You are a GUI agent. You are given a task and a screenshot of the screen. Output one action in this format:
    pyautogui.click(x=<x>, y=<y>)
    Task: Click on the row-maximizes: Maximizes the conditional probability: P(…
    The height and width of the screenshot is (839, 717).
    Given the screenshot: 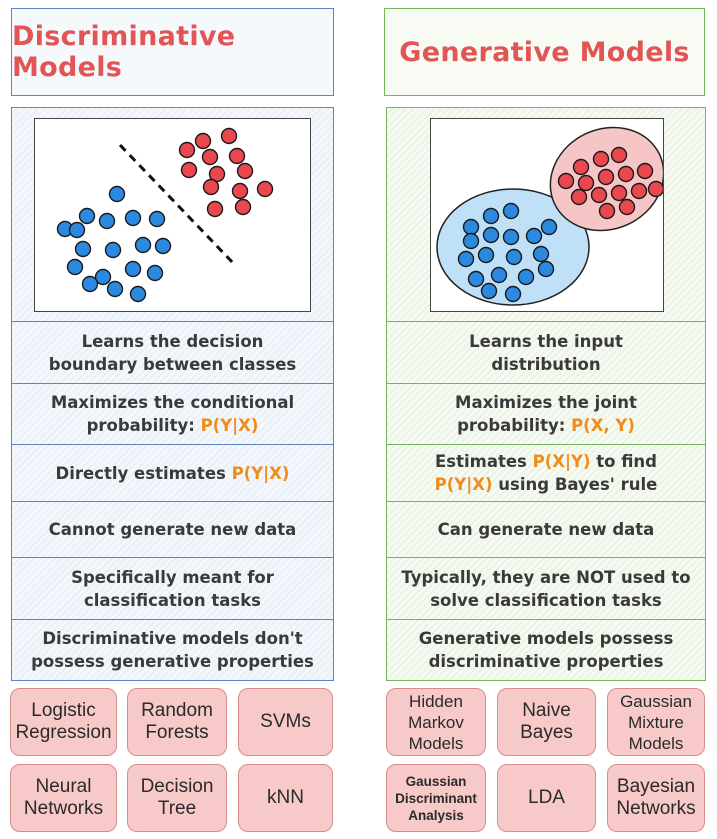 What is the action you would take?
    pyautogui.click(x=172, y=413)
    